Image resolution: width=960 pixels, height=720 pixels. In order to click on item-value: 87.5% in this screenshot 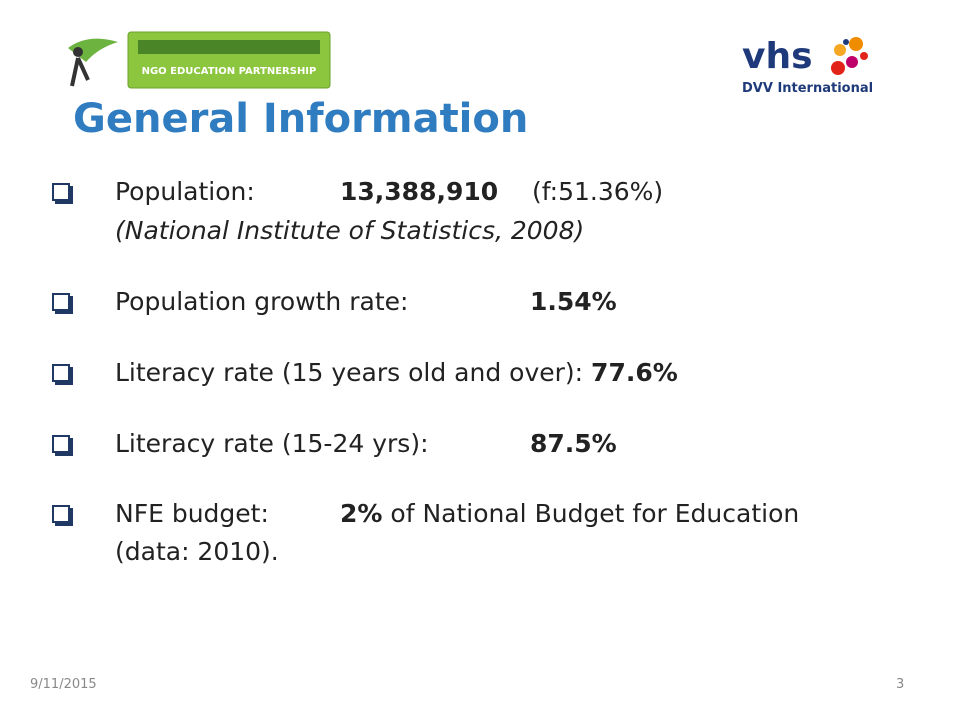, I will do `click(573, 443)`.